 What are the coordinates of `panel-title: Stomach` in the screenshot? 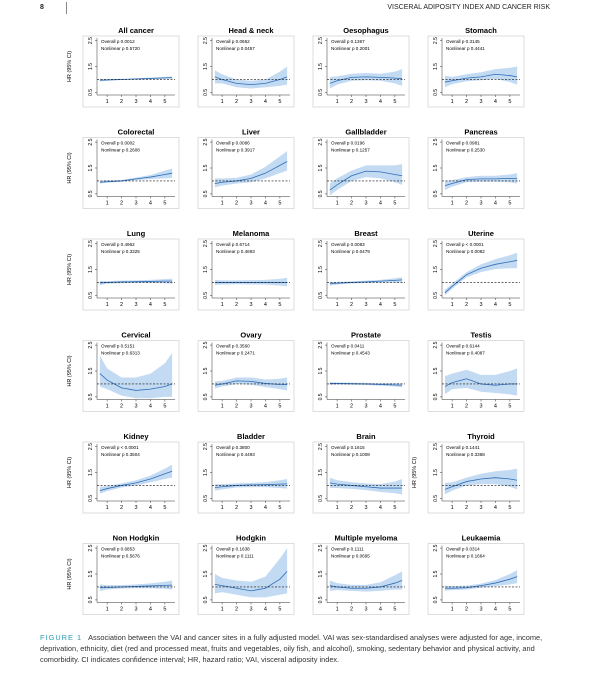 It's located at (481, 30).